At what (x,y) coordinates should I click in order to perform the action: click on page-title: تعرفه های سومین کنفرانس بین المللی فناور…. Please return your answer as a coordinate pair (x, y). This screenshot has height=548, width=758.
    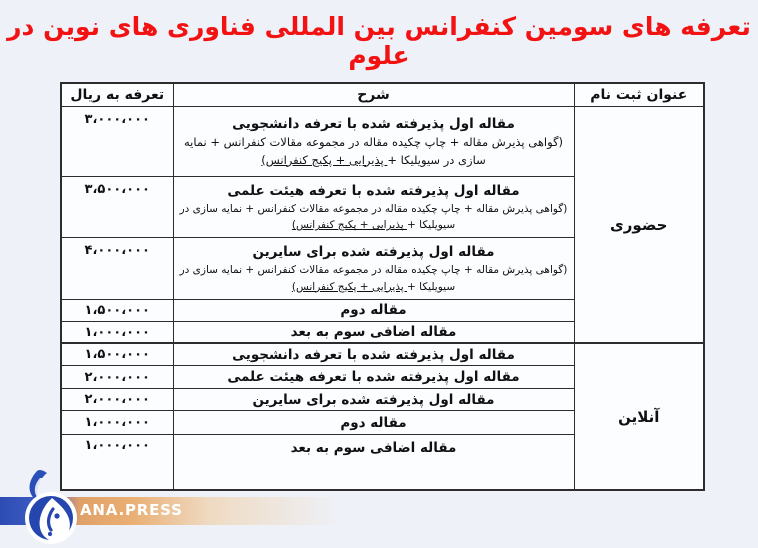
    Looking at the image, I should click on (379, 41).